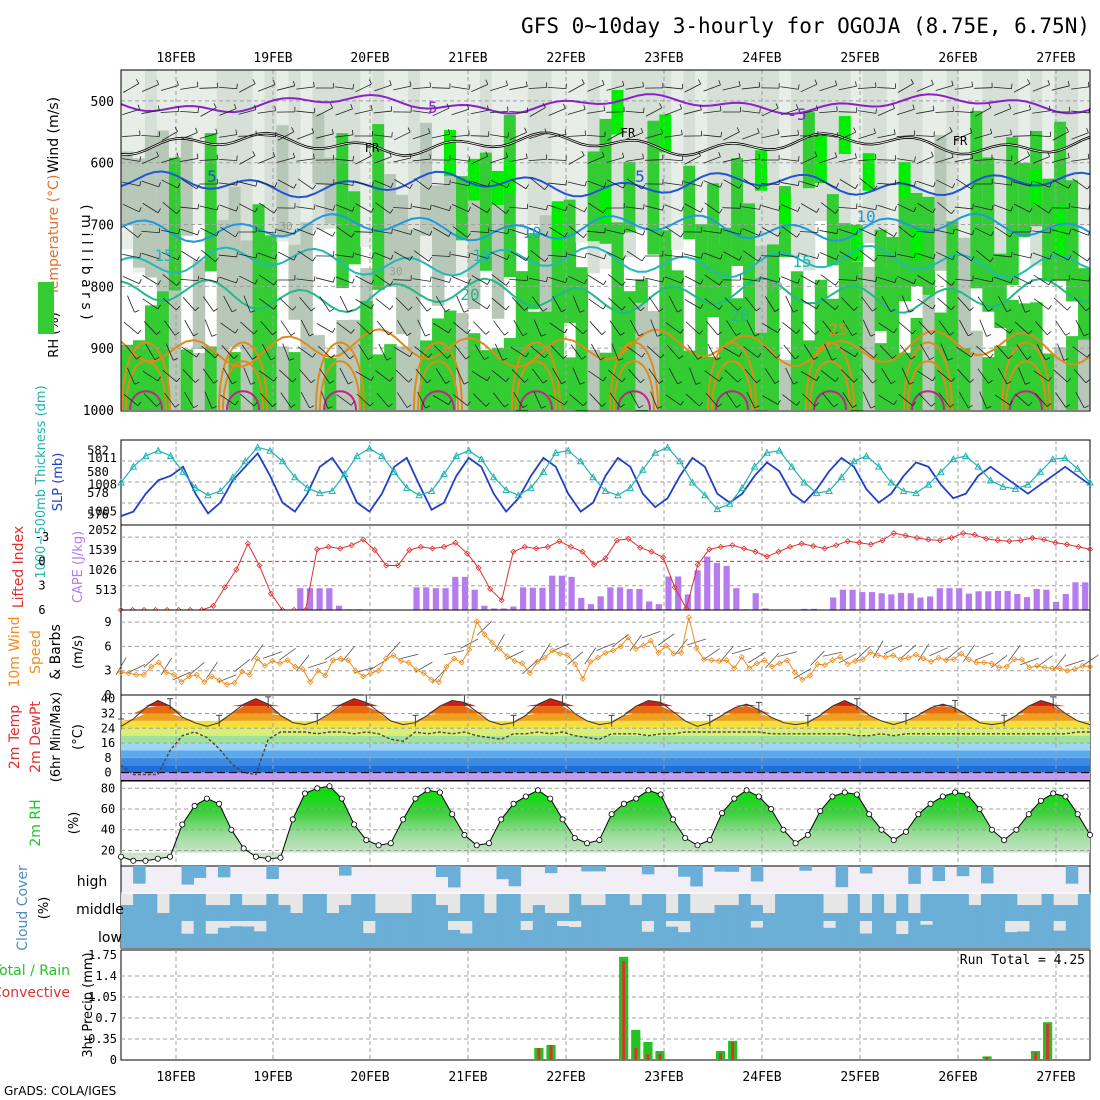 This screenshot has height=1100, width=1100. What do you see at coordinates (531, 232) in the screenshot?
I see `isotherm-label: 10` at bounding box center [531, 232].